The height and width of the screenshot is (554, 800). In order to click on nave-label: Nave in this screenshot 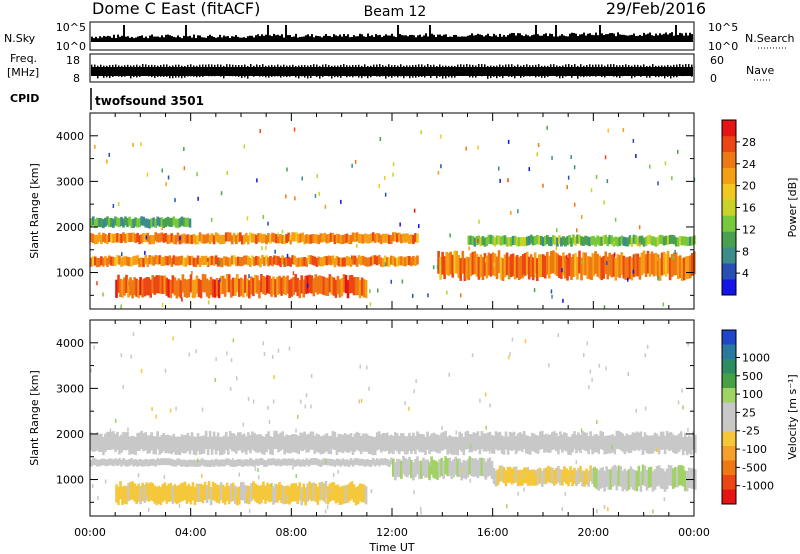, I will do `click(760, 70)`.